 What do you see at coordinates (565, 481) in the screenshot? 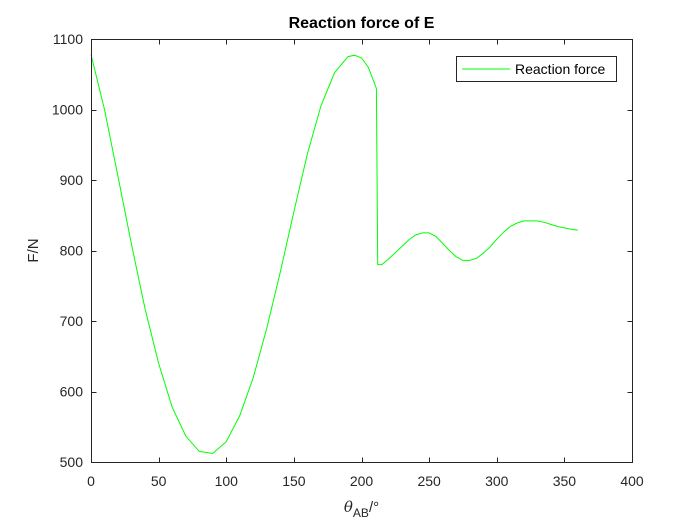
I see `x-tick-label: 350` at bounding box center [565, 481].